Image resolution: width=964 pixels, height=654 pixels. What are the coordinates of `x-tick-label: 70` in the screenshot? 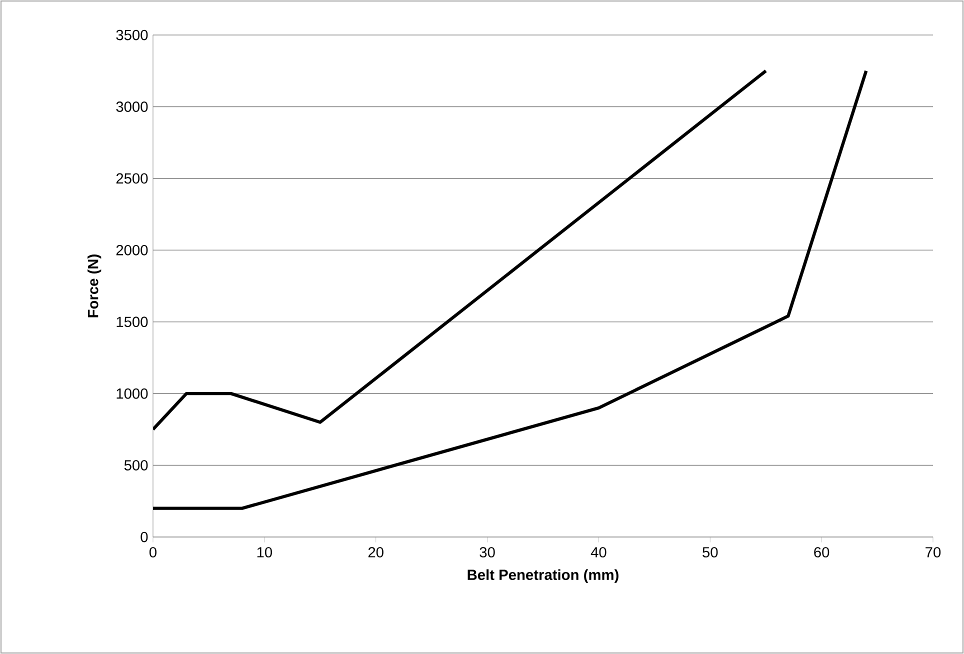 It's located at (933, 552).